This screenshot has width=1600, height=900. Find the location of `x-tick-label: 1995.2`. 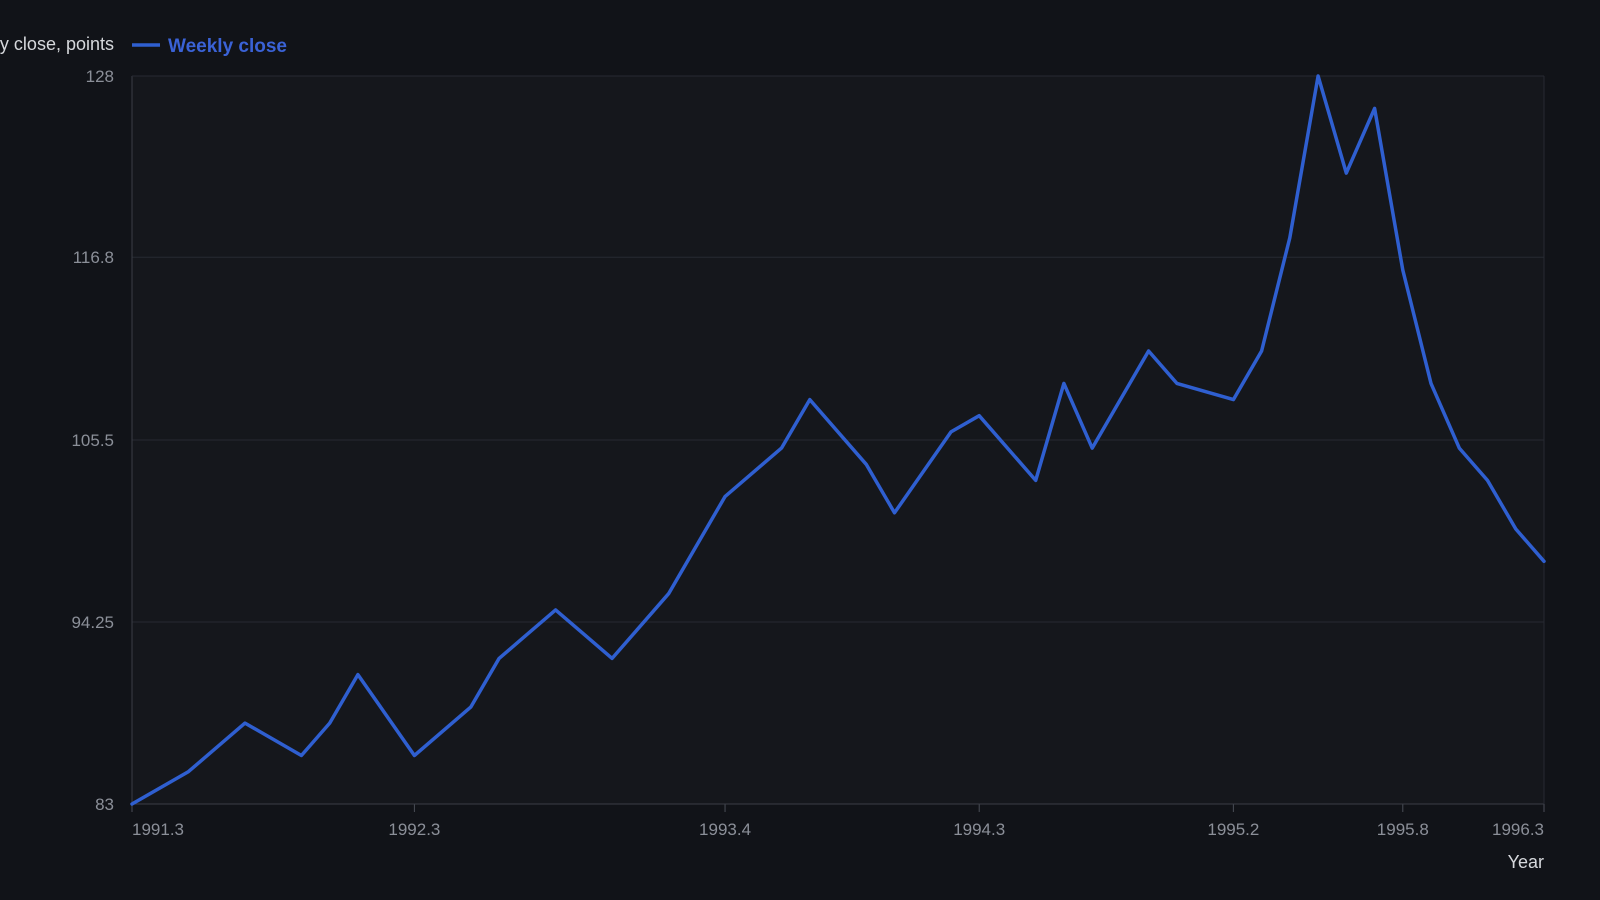

x-tick-label: 1995.2 is located at coordinates (1233, 829).